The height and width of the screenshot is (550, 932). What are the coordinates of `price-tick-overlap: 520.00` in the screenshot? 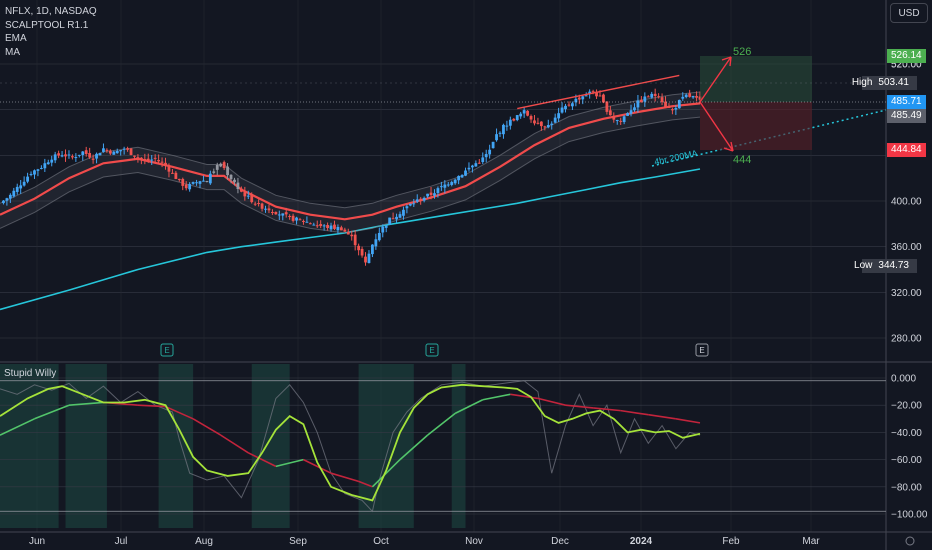 It's located at (906, 64).